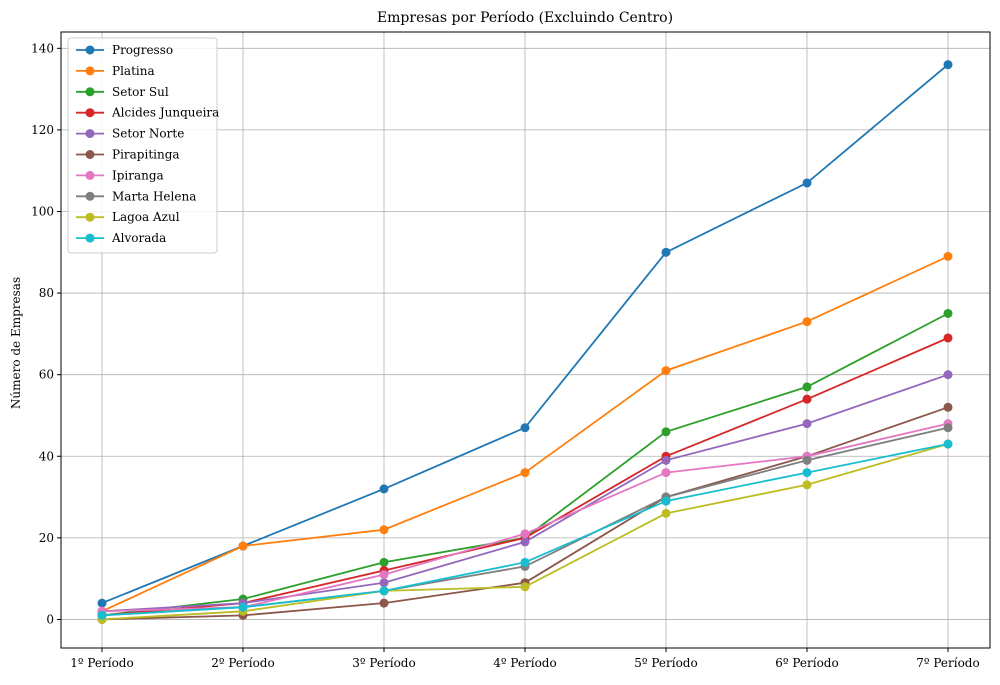  I want to click on legend-item: Pirapitinga, so click(128, 155).